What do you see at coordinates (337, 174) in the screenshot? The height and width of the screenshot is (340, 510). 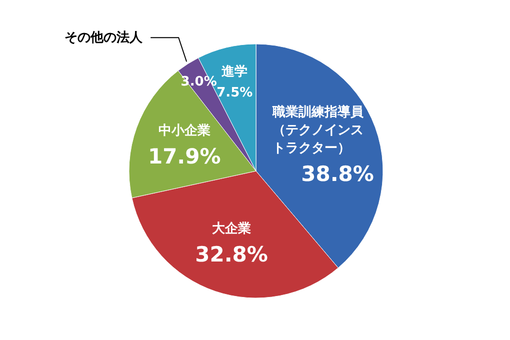 I see `data-label: 38.8%` at bounding box center [337, 174].